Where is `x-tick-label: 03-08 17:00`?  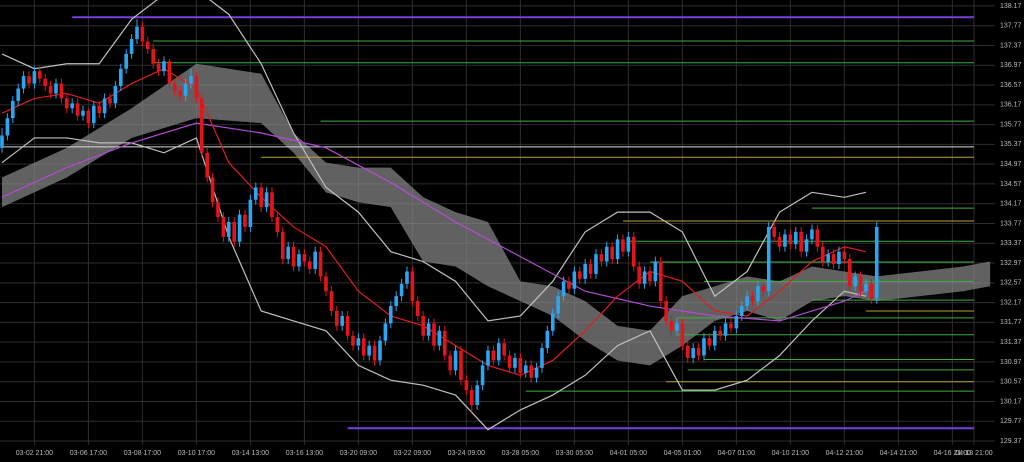
x-tick-label: 03-08 17:00 is located at coordinates (142, 453).